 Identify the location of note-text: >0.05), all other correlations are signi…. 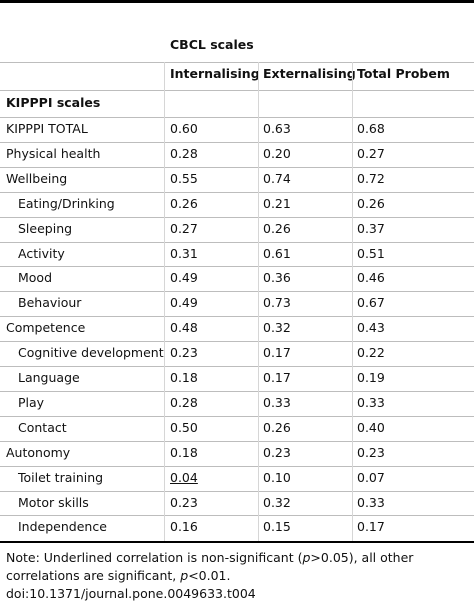
(210, 566).